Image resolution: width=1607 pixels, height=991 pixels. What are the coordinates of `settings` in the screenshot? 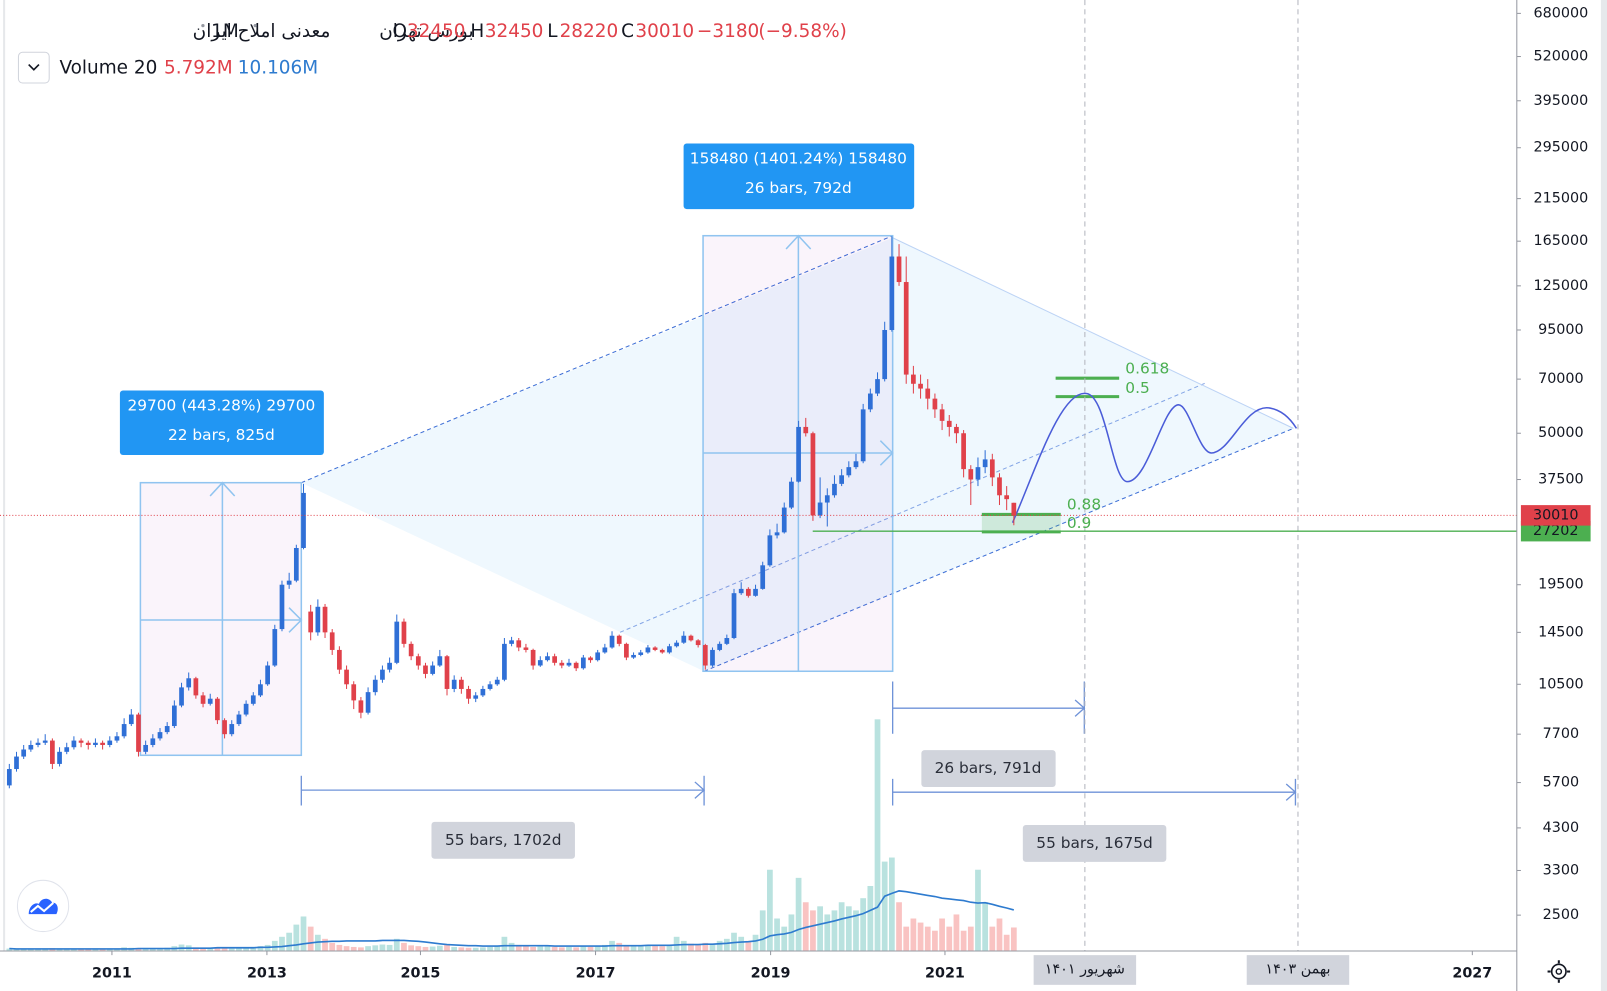 It's located at (1559, 971).